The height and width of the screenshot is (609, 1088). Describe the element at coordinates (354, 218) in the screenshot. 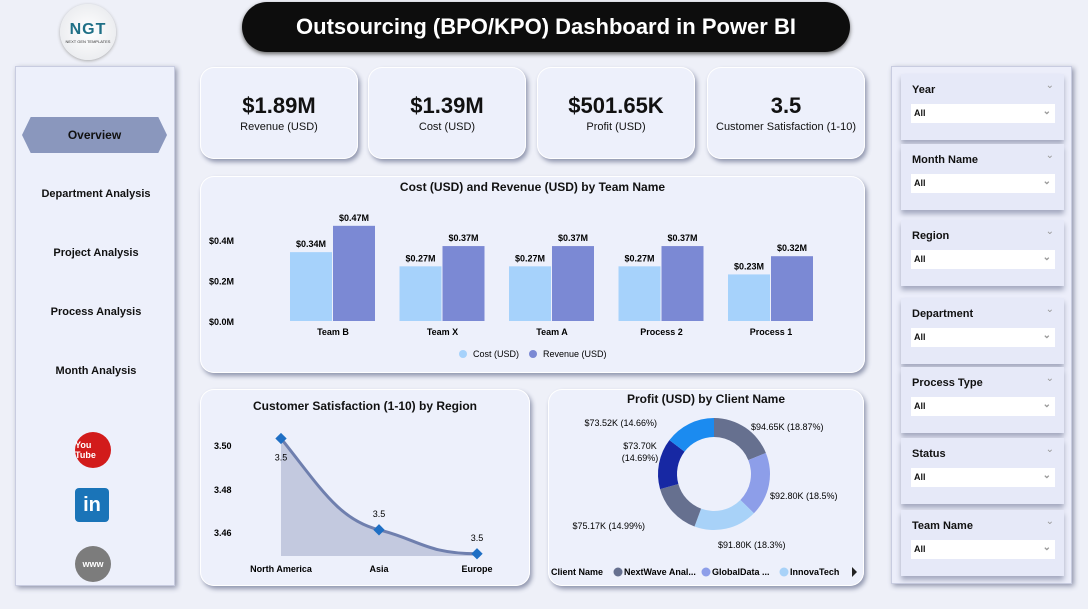

I see `bar-data-label: $0.47M` at that location.